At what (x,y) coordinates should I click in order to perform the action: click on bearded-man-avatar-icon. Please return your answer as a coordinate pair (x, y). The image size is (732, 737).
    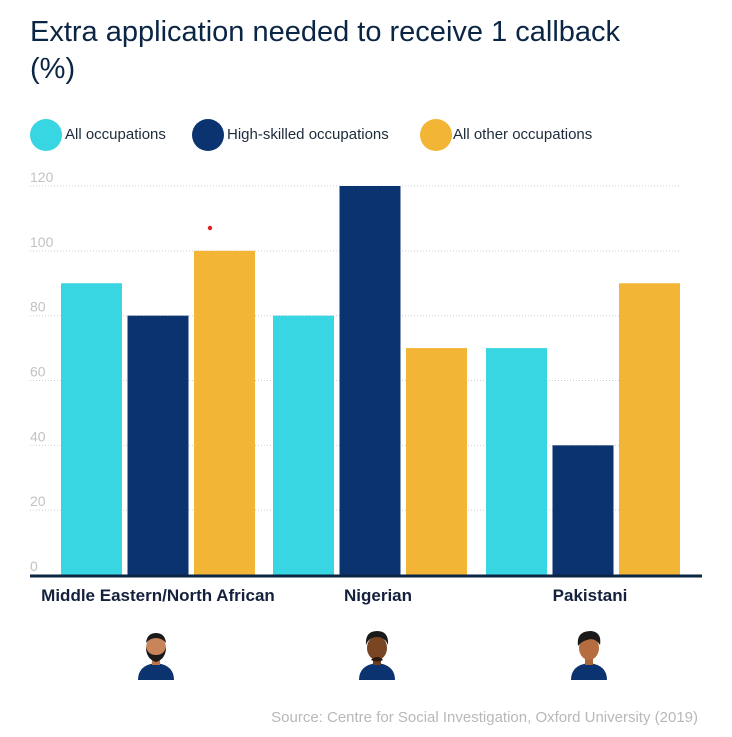
    Looking at the image, I should click on (156, 656).